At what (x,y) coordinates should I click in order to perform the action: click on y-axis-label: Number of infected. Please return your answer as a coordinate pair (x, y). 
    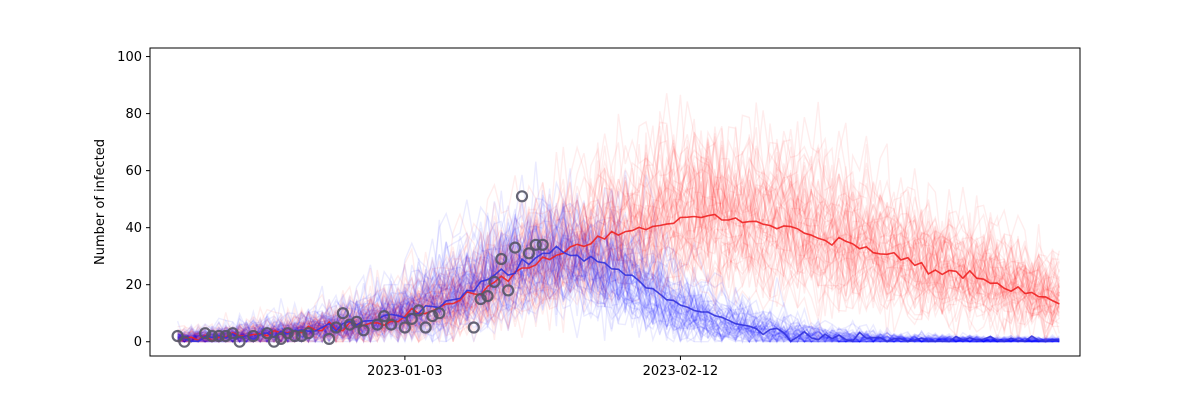
    Looking at the image, I should click on (100, 202).